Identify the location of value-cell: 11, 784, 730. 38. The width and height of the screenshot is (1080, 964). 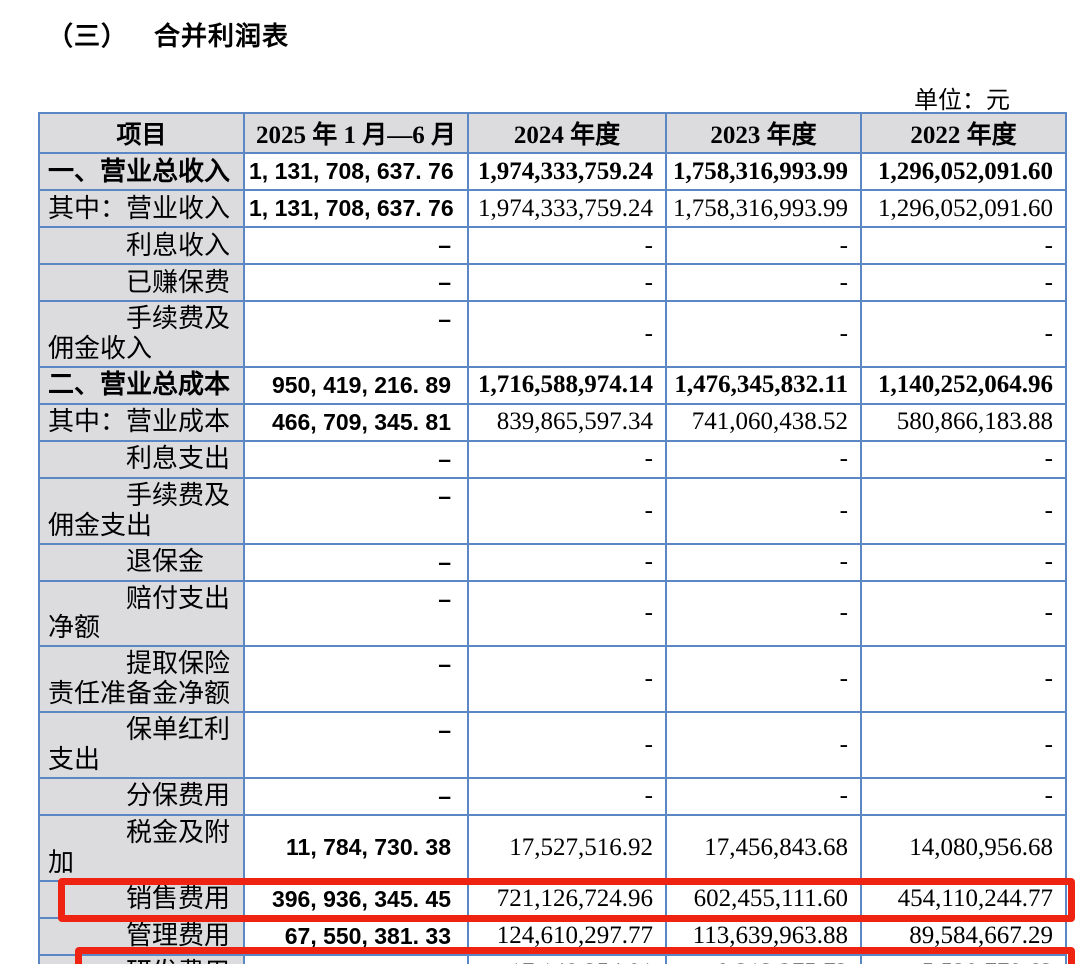
(356, 847).